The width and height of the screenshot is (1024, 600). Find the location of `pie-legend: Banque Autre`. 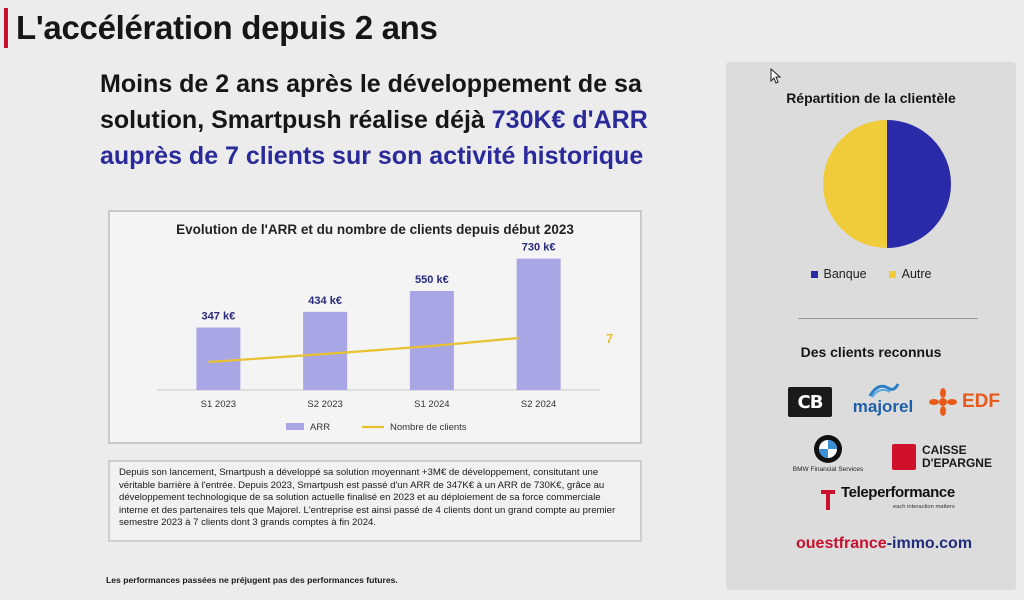

pie-legend: Banque Autre is located at coordinates (871, 274).